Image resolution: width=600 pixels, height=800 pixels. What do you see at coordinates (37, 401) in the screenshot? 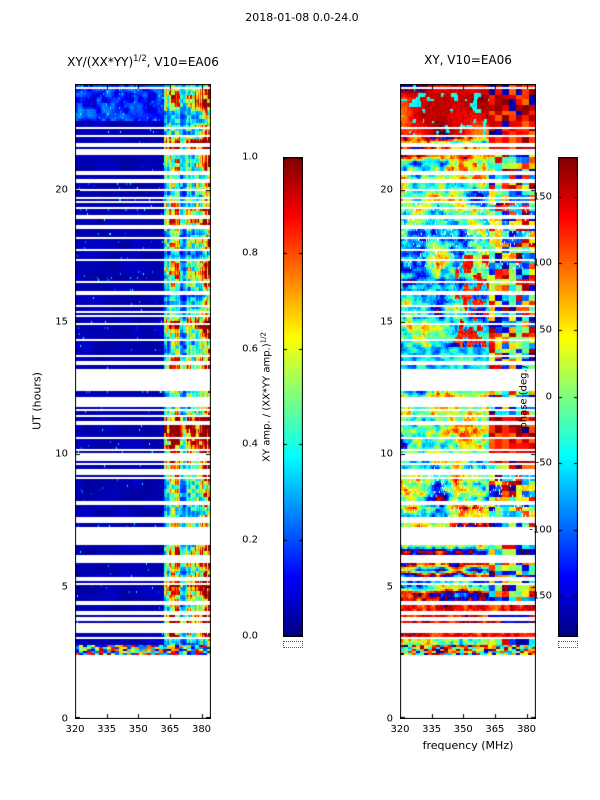
I see `ut-axis-label: UT (hours)` at bounding box center [37, 401].